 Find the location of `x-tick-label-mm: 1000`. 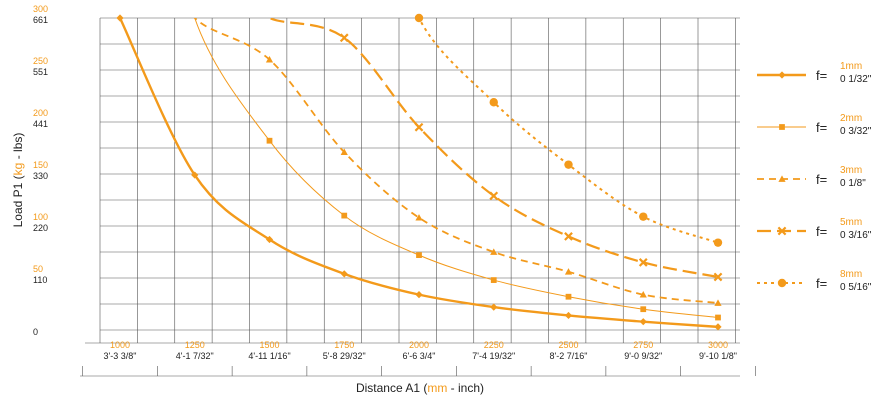

x-tick-label-mm: 1000 is located at coordinates (120, 345).